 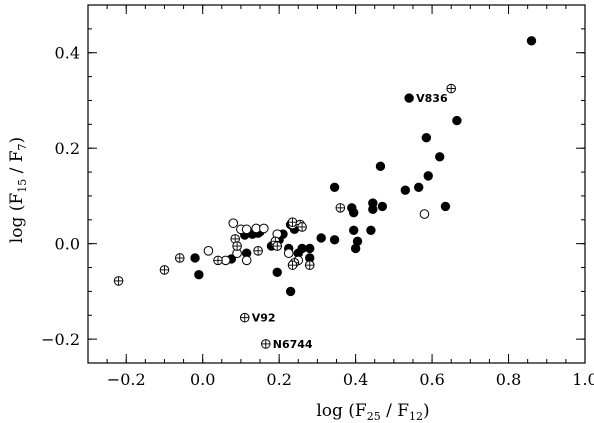 I want to click on x-axis-title: log (F25 / F12), so click(x=372, y=412).